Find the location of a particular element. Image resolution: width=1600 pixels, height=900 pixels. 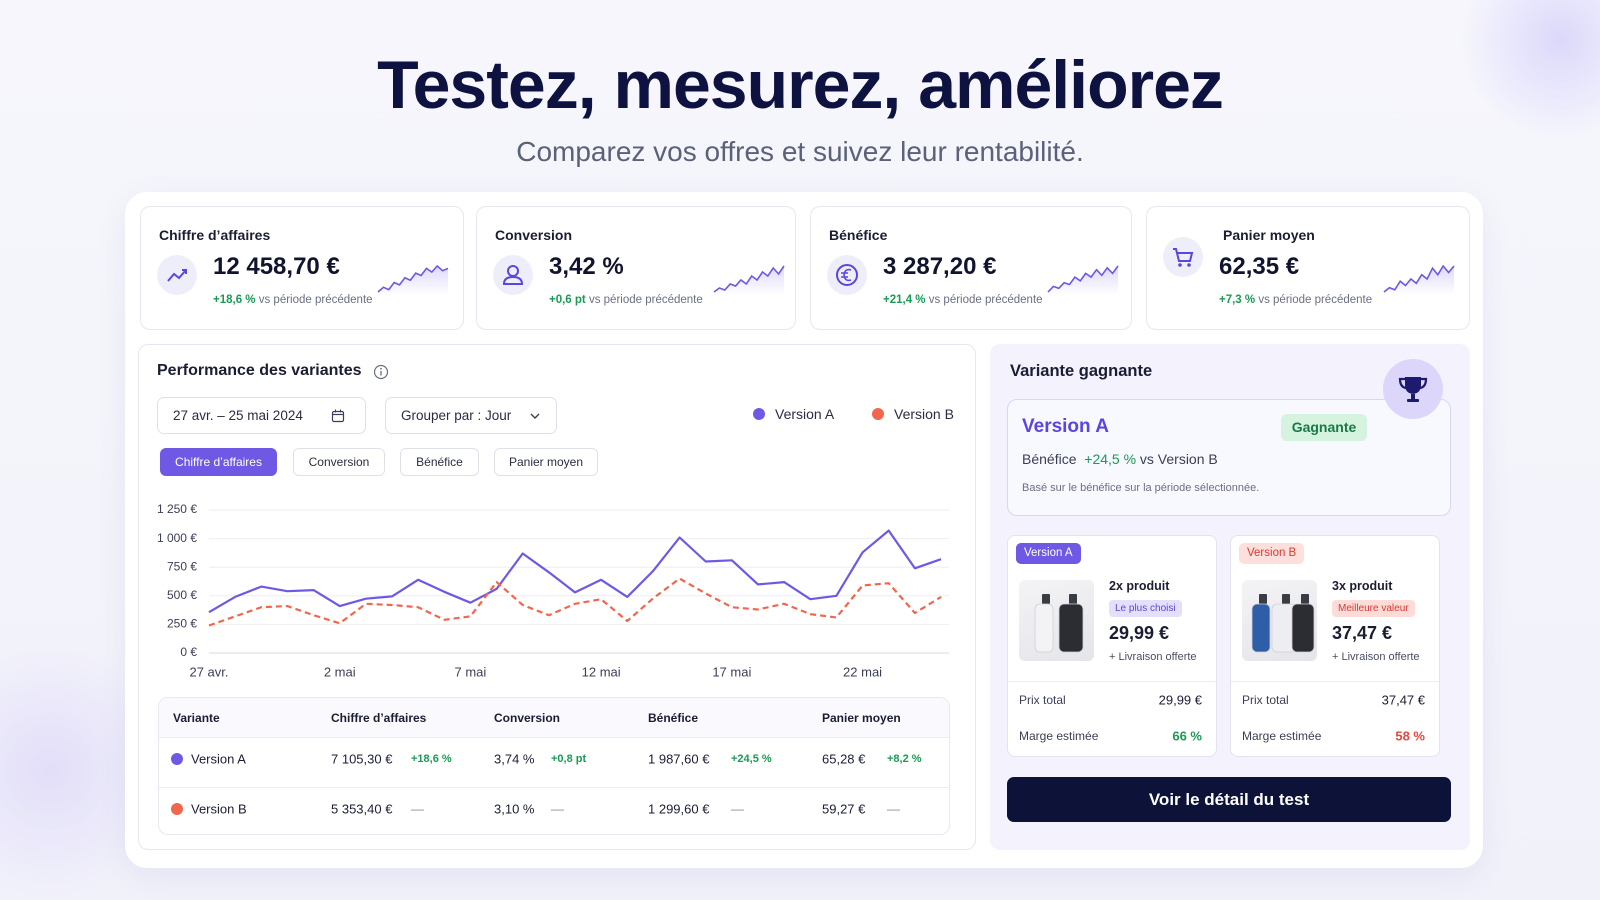

icon is located at coordinates (1183, 257).